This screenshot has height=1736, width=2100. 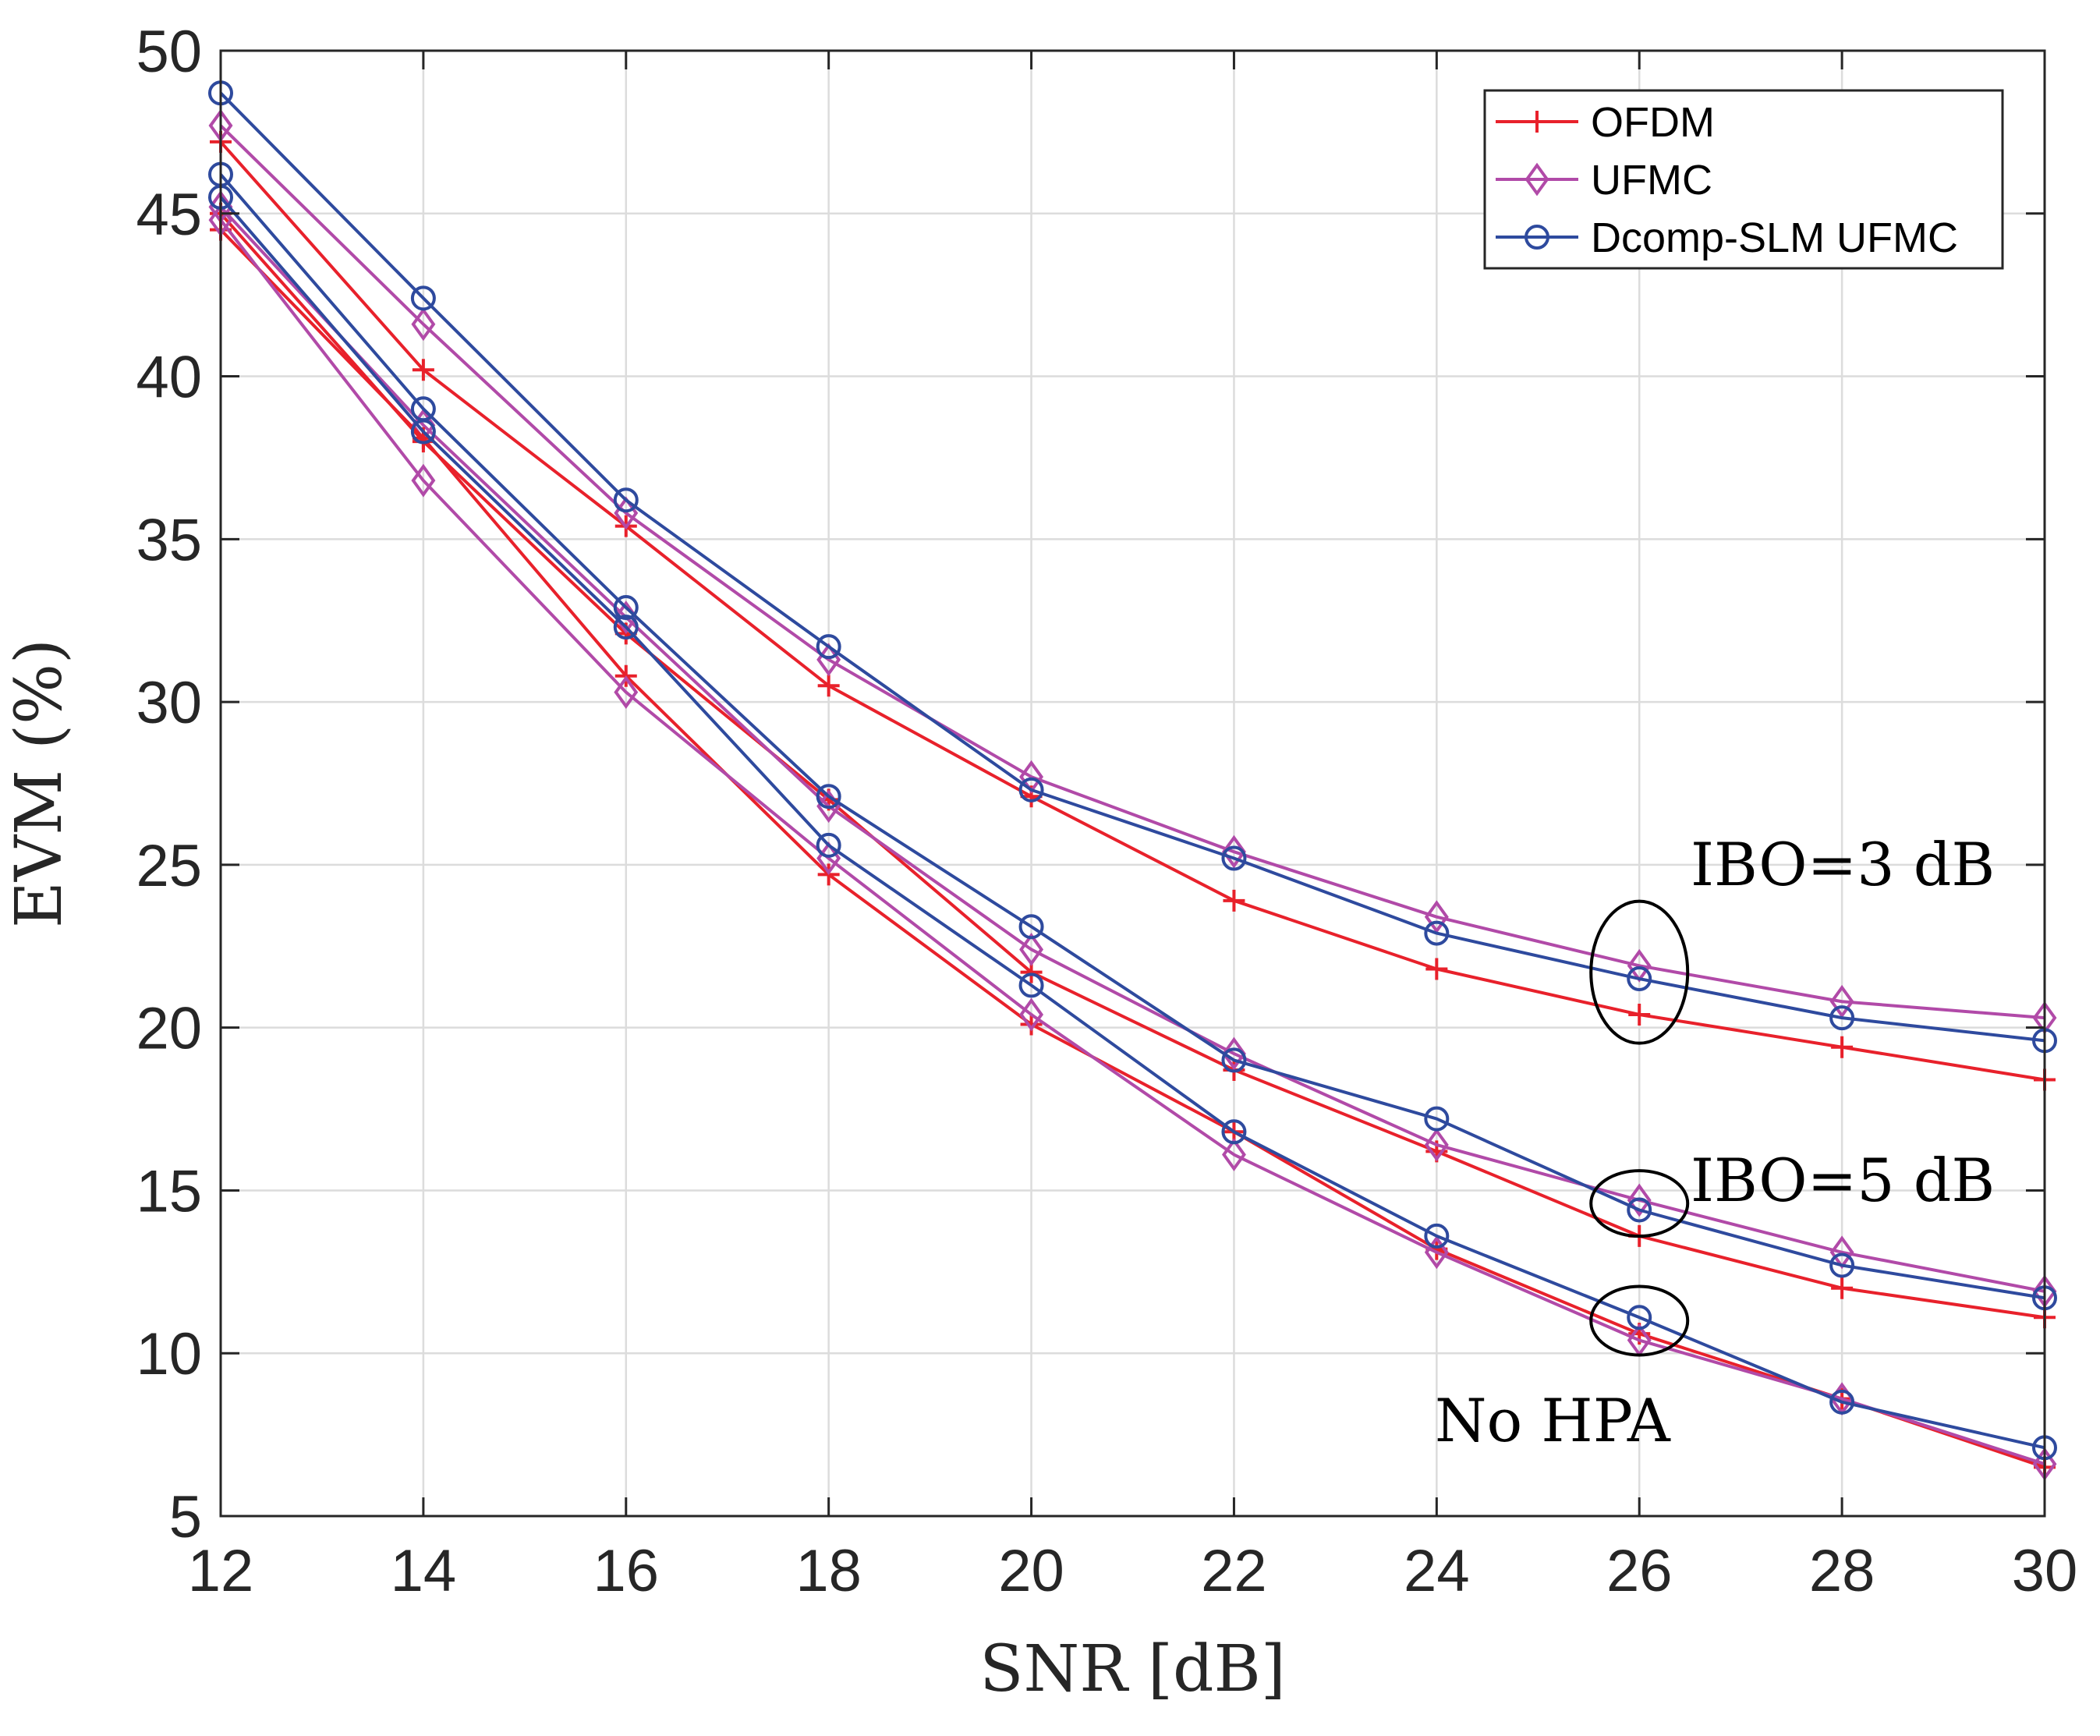 What do you see at coordinates (1437, 1571) in the screenshot?
I see `x-tick-label: 24` at bounding box center [1437, 1571].